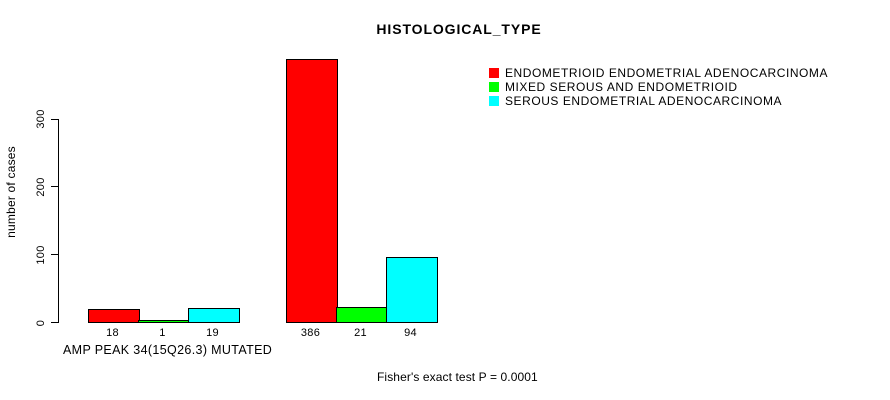 This screenshot has width=890, height=400. What do you see at coordinates (41, 255) in the screenshot?
I see `y-axis-tick-label: 100` at bounding box center [41, 255].